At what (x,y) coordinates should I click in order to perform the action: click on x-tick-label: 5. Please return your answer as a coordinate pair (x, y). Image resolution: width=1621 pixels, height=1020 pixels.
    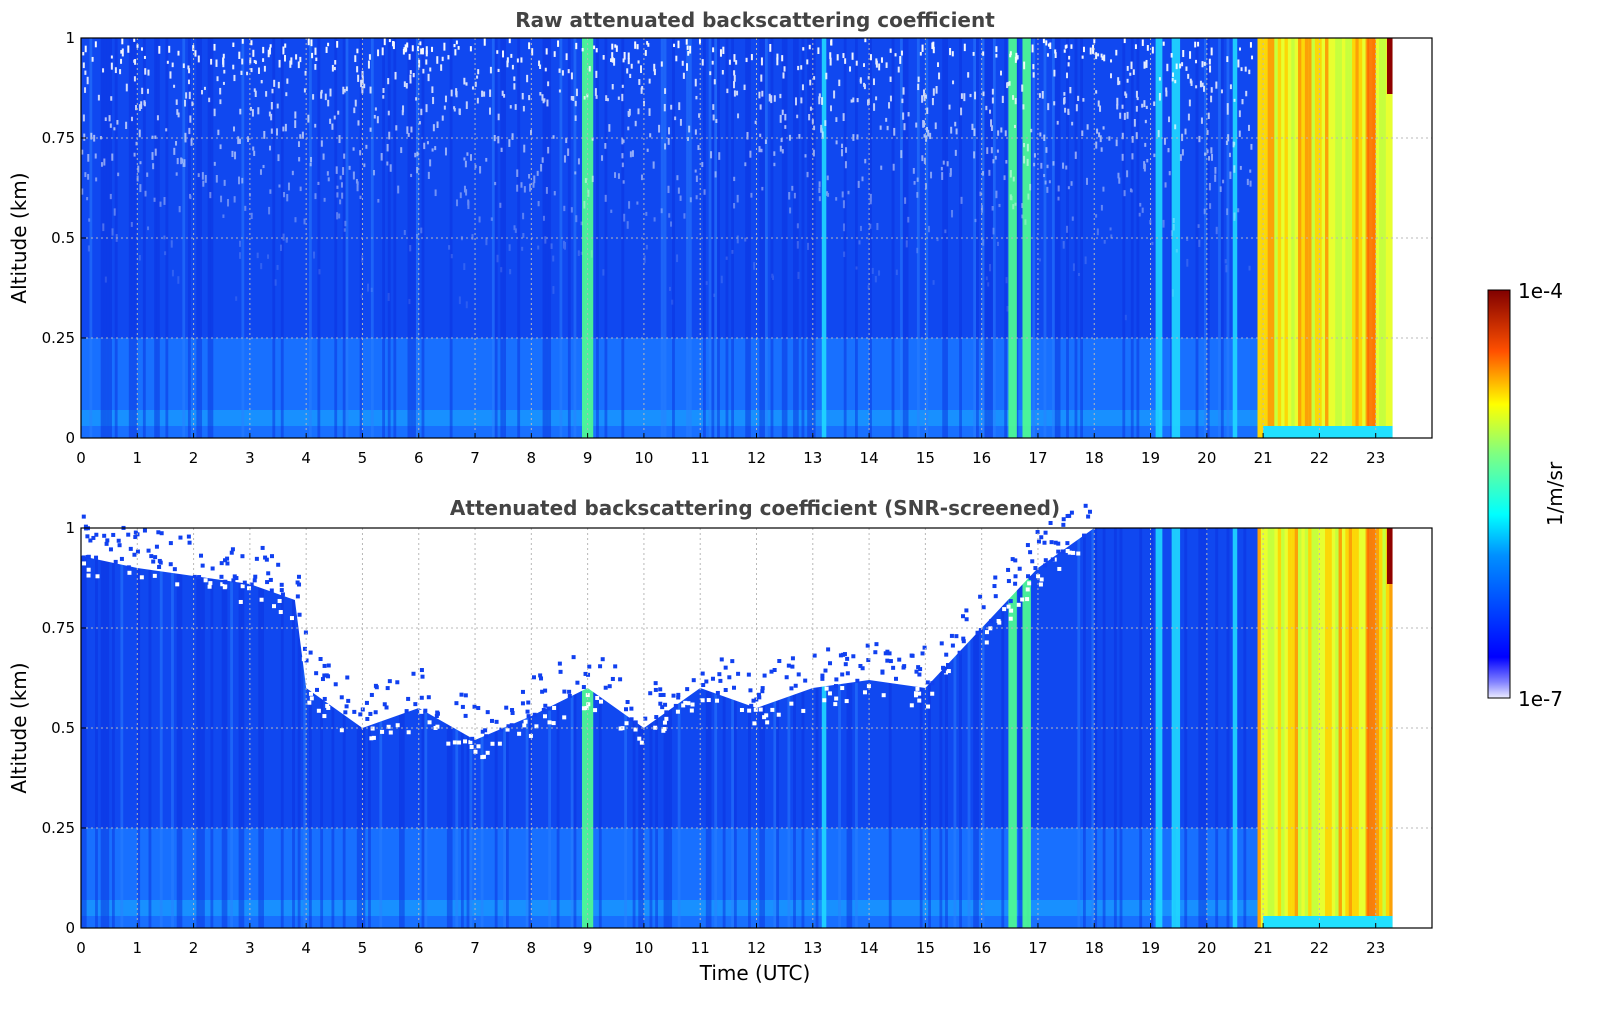
    Looking at the image, I should click on (363, 458).